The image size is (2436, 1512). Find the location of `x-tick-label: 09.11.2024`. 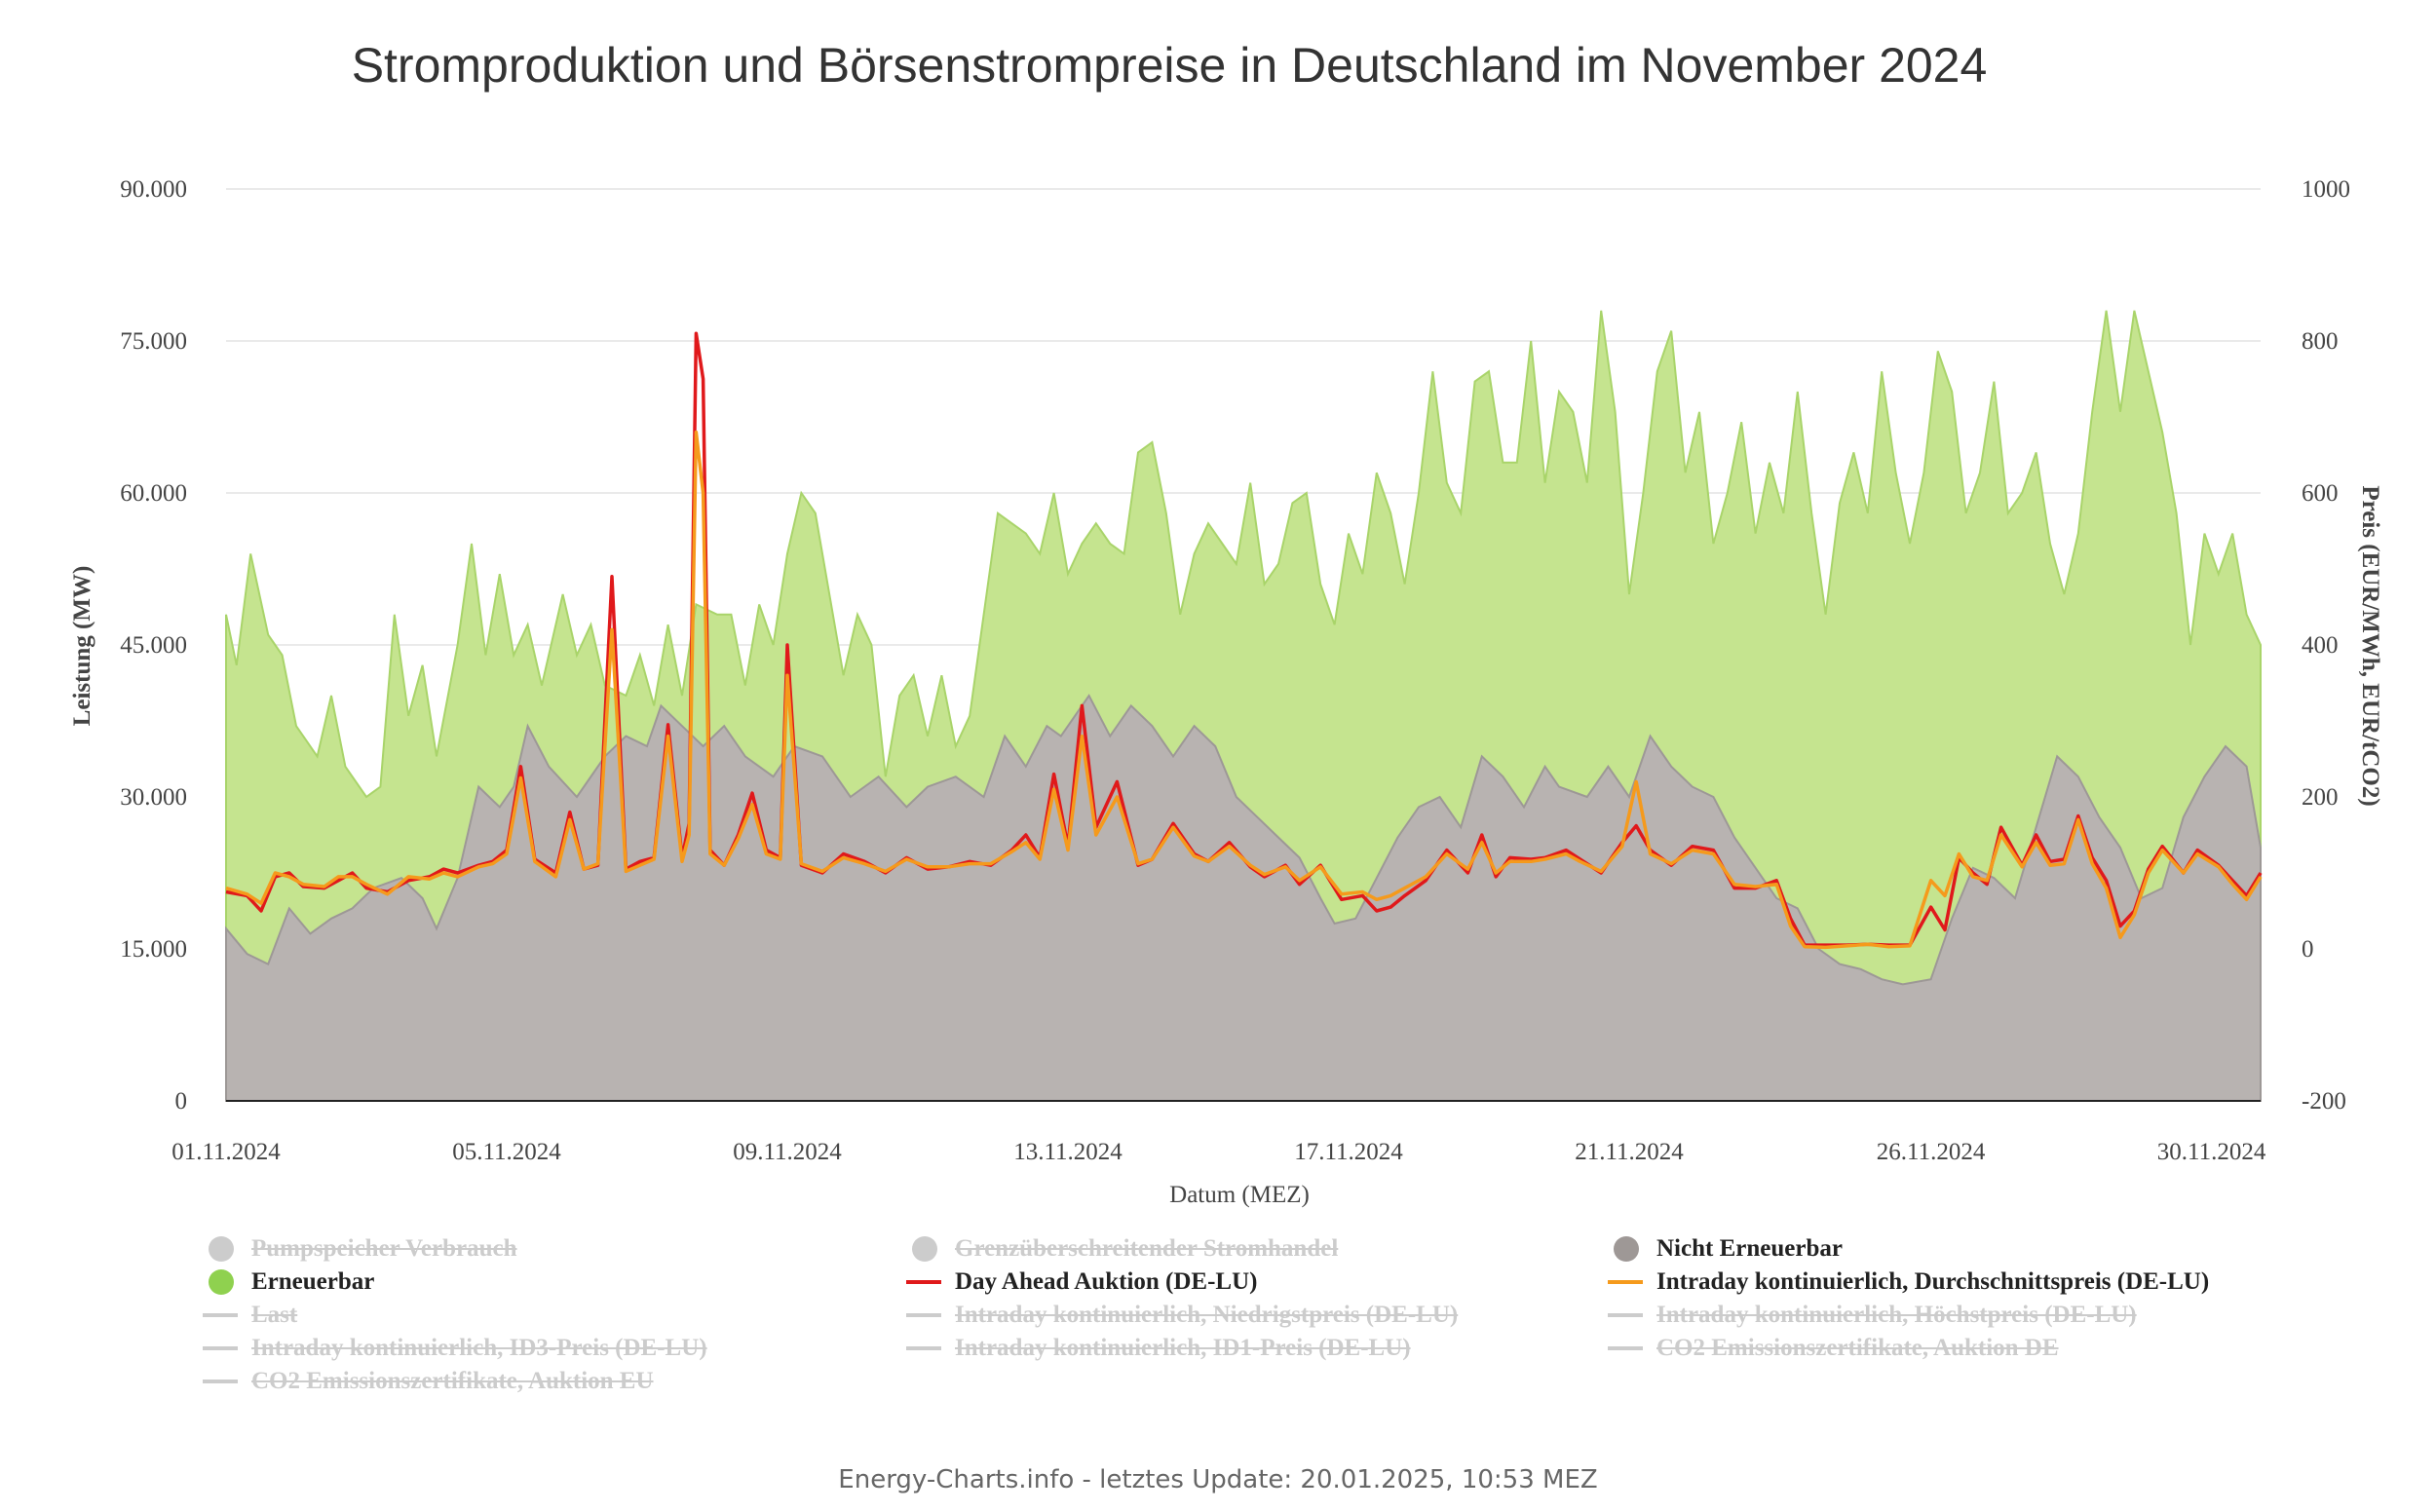

x-tick-label: 09.11.2024 is located at coordinates (787, 1152).